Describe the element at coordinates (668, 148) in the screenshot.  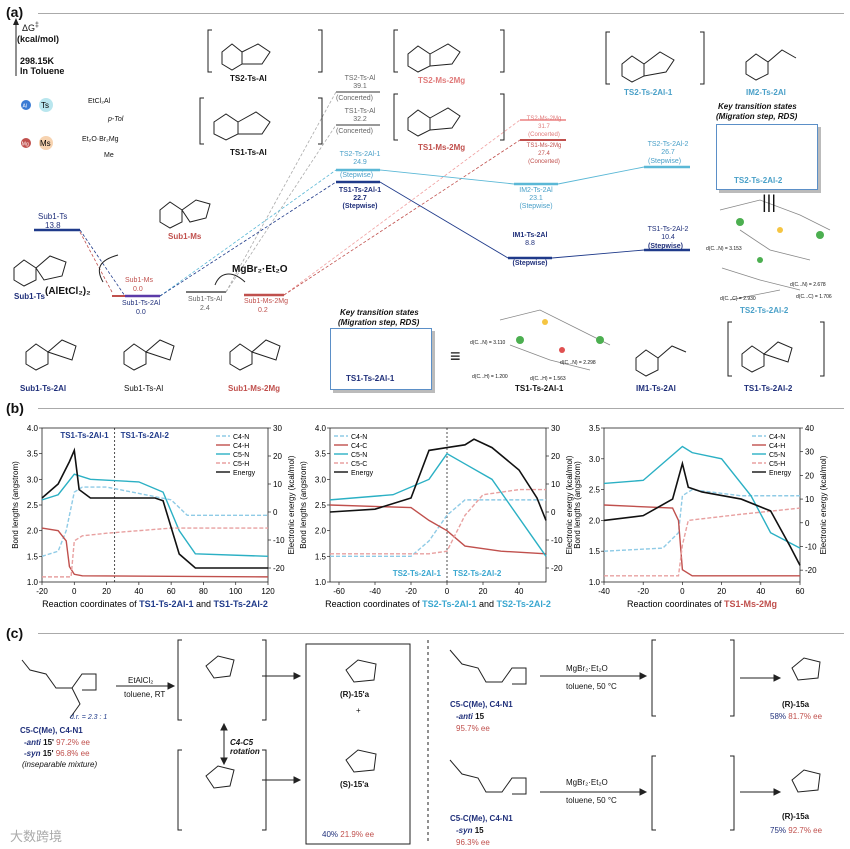
I see `lv-ts2-ts-2al-2: TS2-Ts-2Al-2 26.7` at that location.